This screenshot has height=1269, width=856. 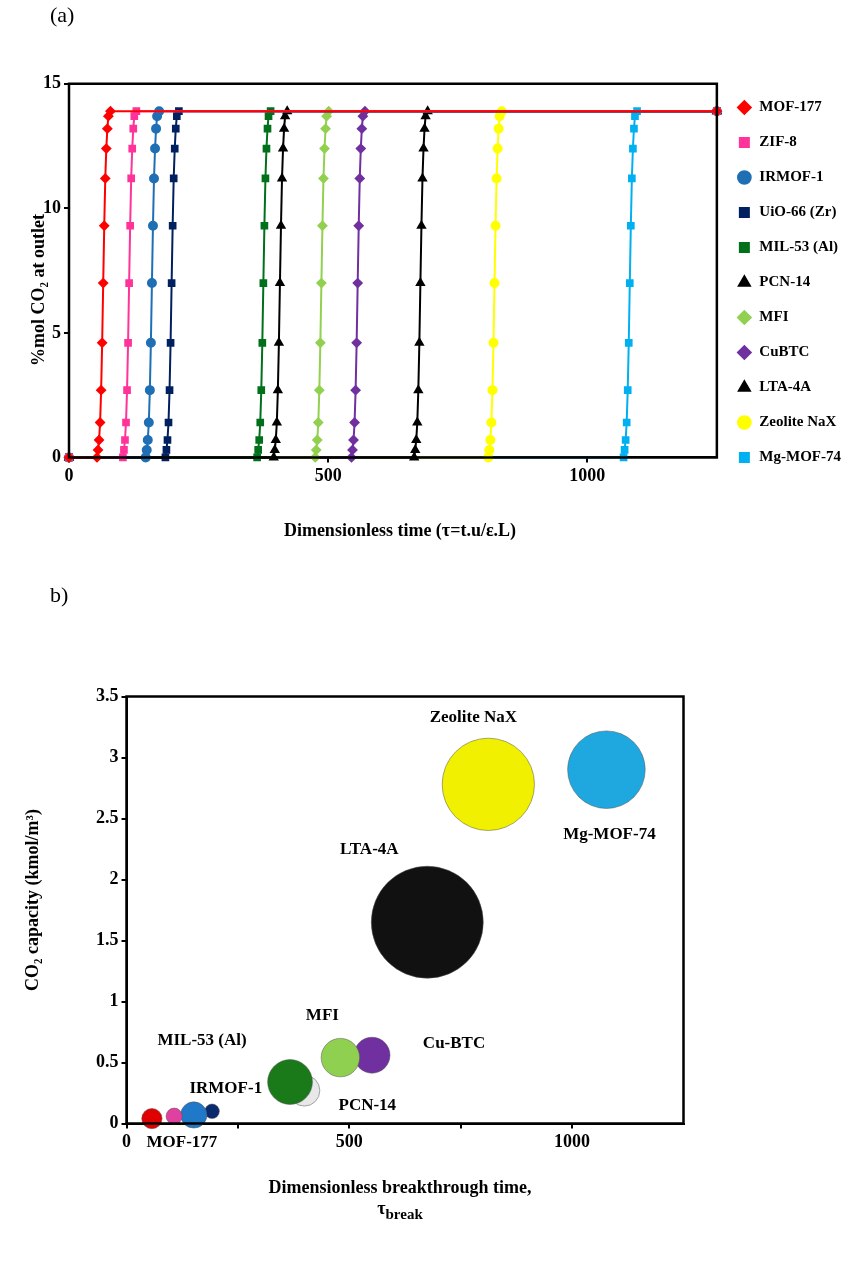 I want to click on y-axis-title: %mol CO₂ at outlet, so click(x=37, y=290).